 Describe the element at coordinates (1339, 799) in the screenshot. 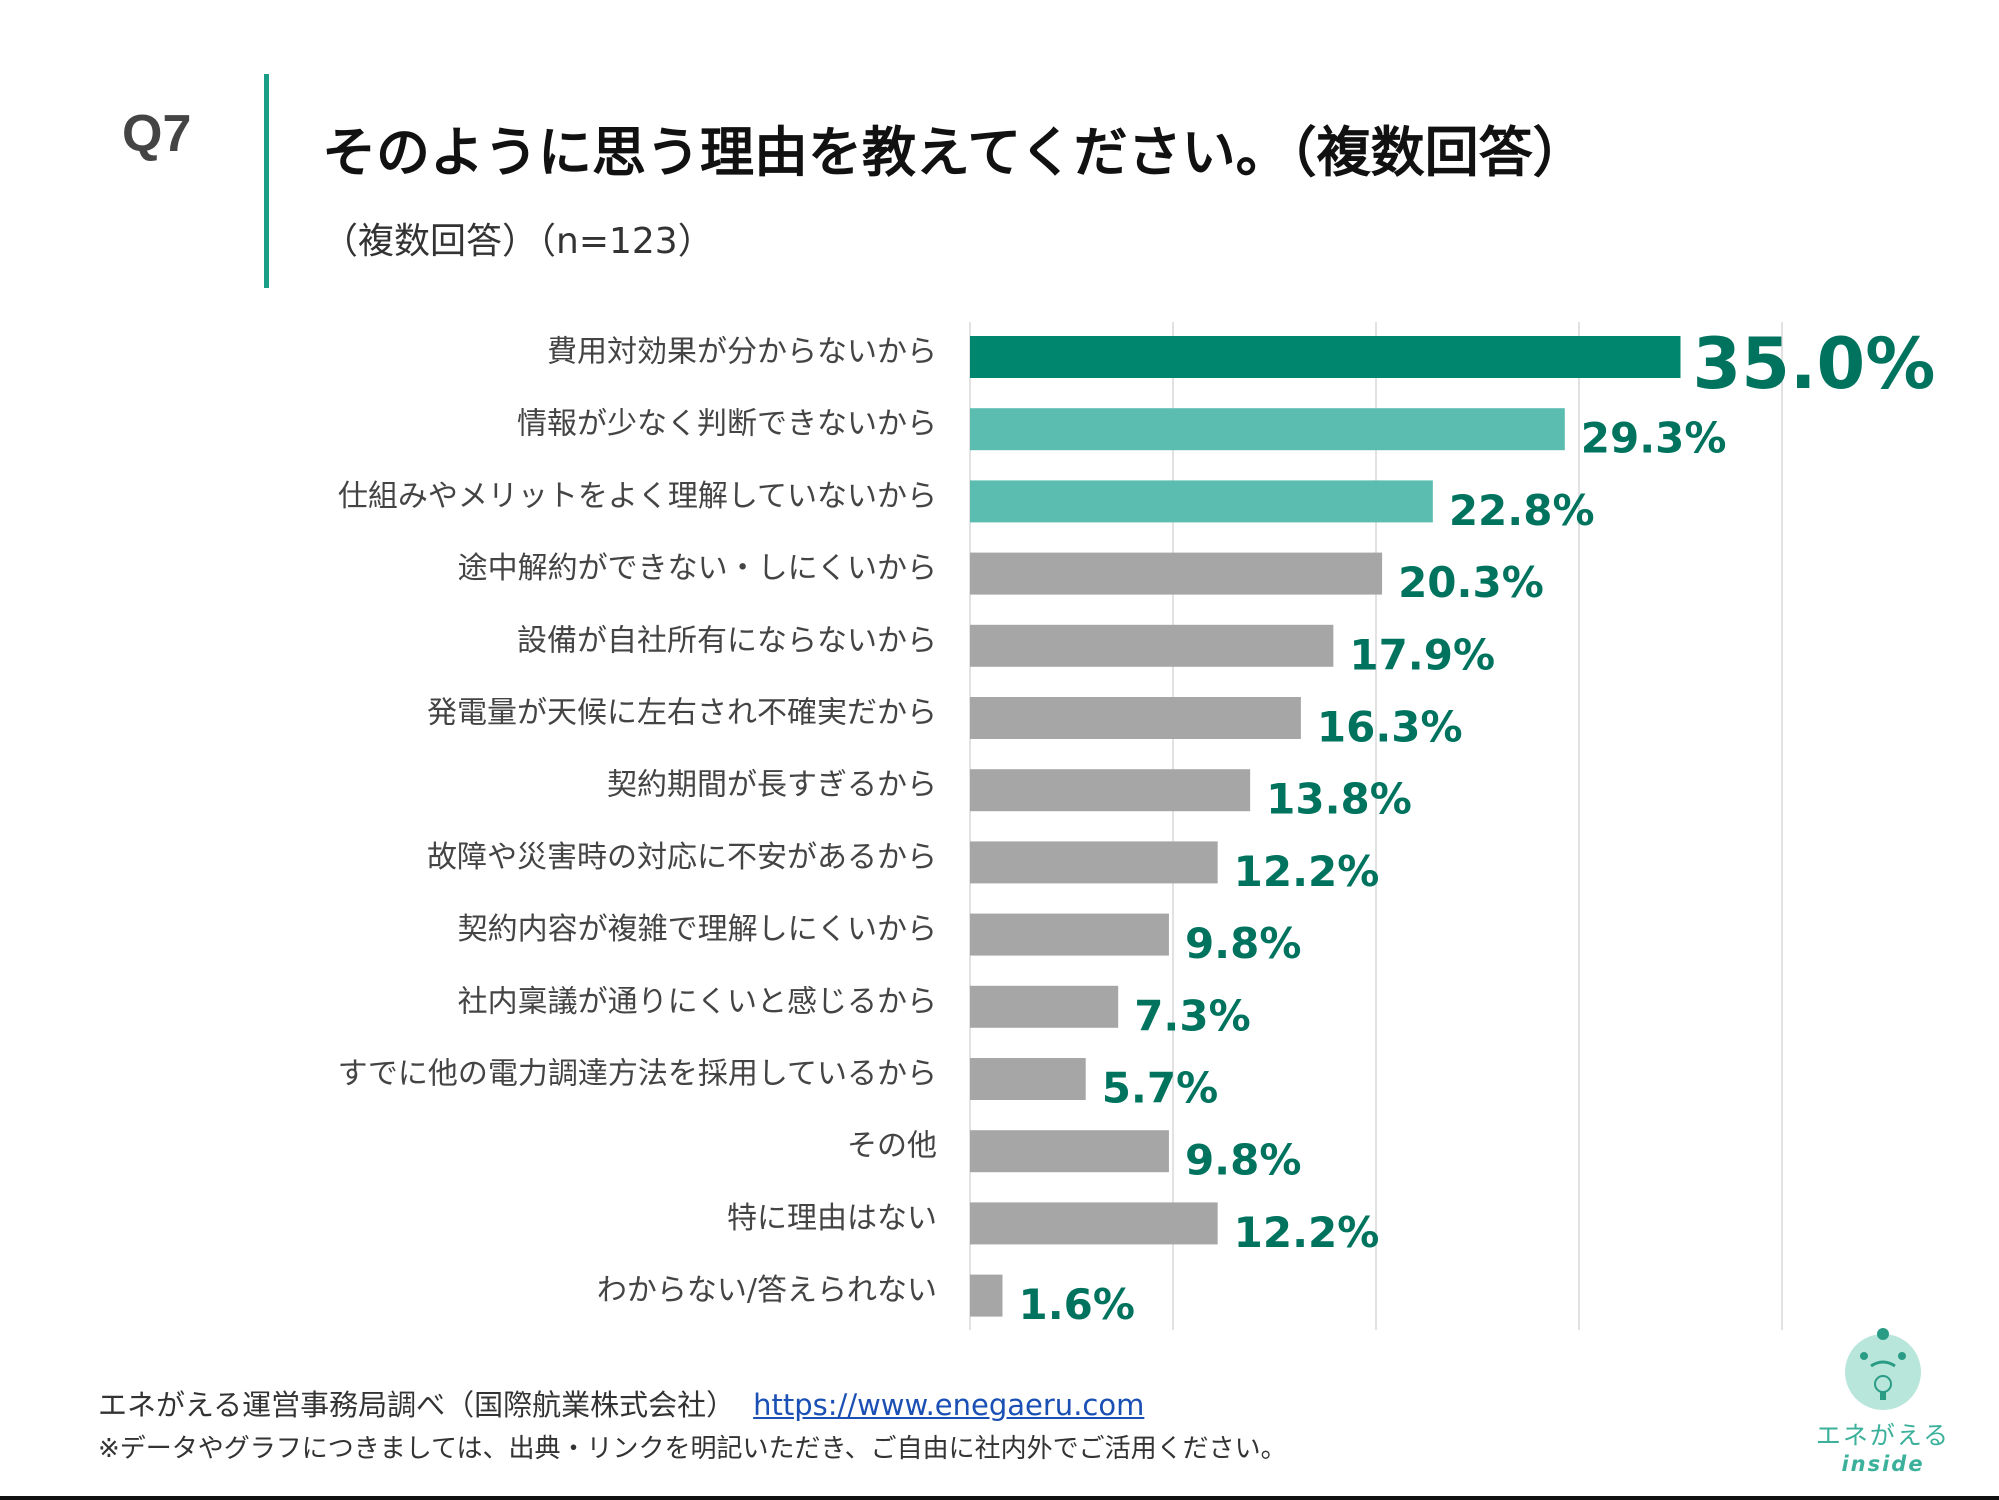

I see `data-label: 13.8%` at that location.